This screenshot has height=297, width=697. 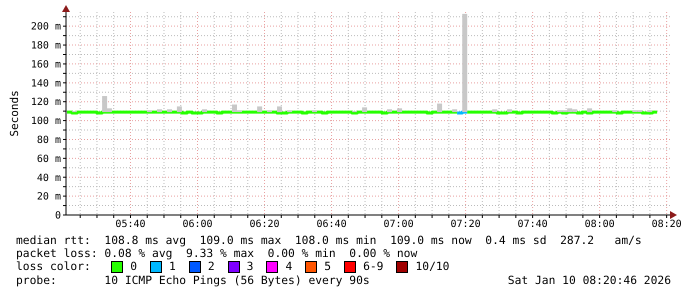 I want to click on y-tick-label: 80 m, so click(x=48, y=140).